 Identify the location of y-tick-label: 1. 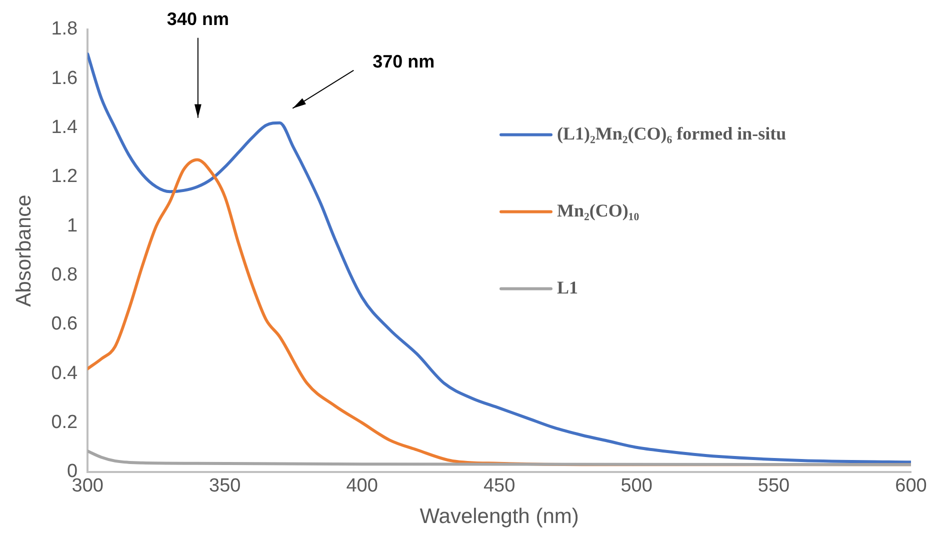
(72, 225).